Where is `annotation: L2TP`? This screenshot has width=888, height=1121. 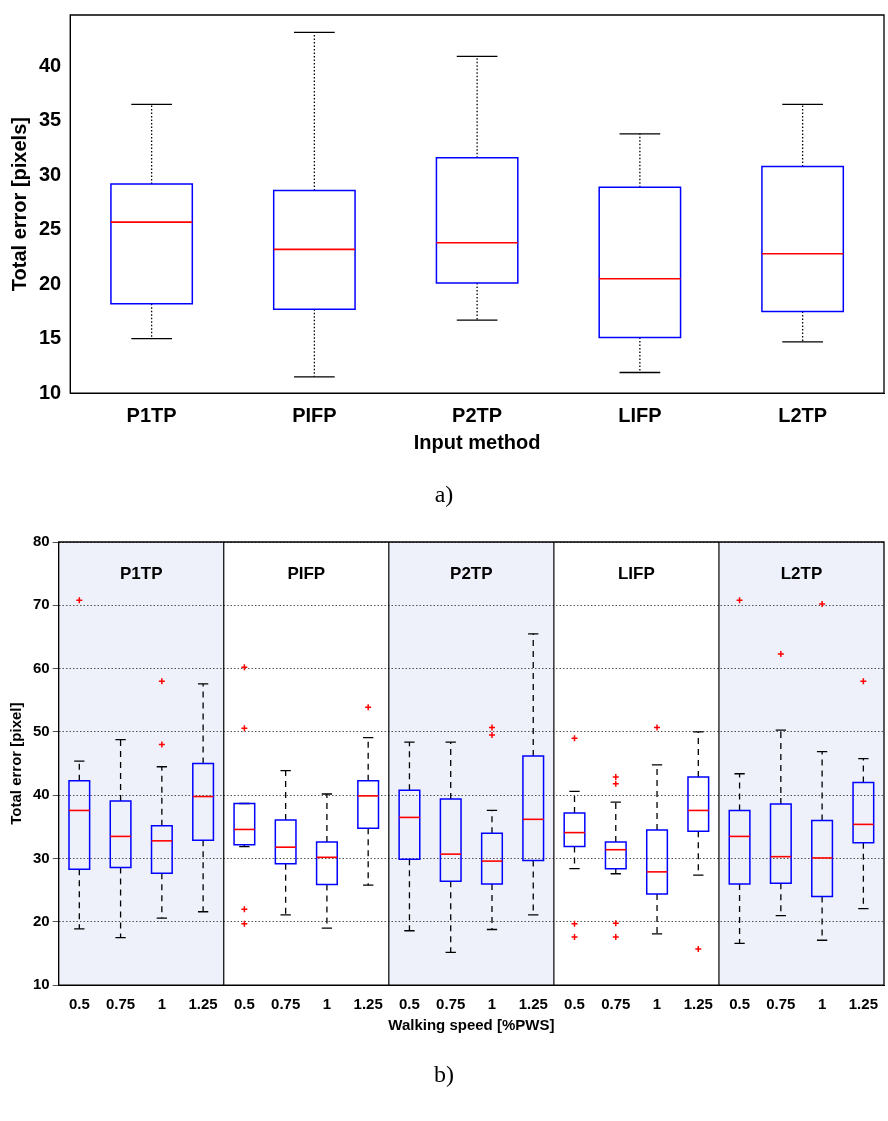
annotation: L2TP is located at coordinates (801, 573).